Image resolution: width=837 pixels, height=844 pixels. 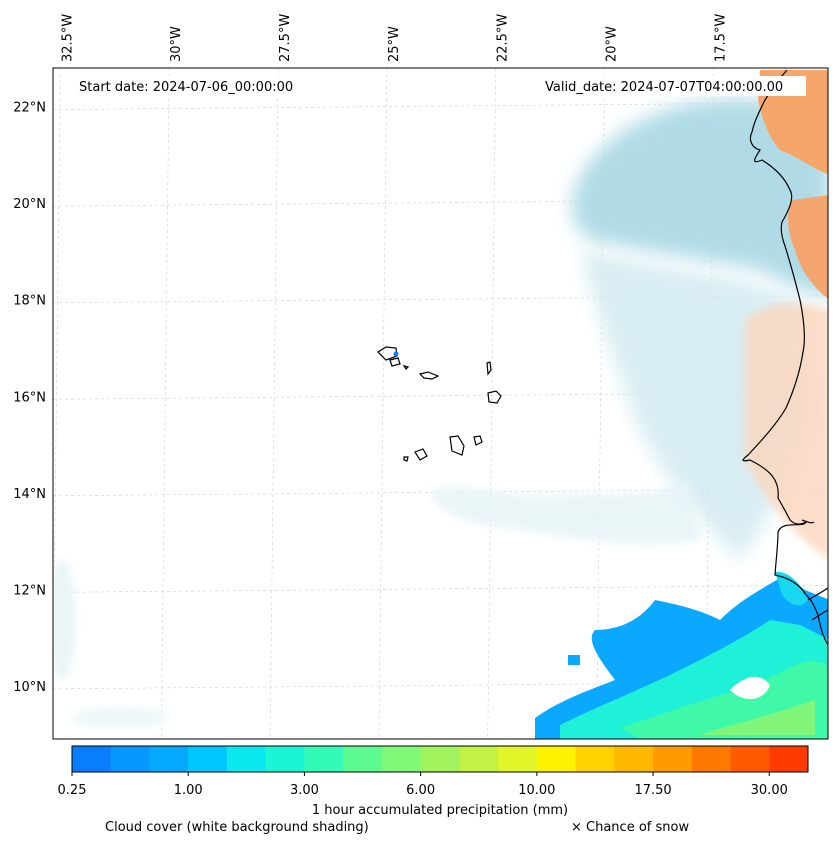 I want to click on snow-legend: × Chance of snow, so click(x=630, y=827).